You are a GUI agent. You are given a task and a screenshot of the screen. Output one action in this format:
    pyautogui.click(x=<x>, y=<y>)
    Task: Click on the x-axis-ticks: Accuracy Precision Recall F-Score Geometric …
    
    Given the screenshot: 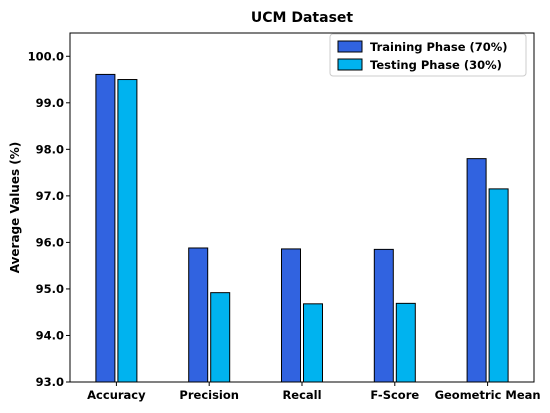 What is the action you would take?
    pyautogui.click(x=314, y=392)
    